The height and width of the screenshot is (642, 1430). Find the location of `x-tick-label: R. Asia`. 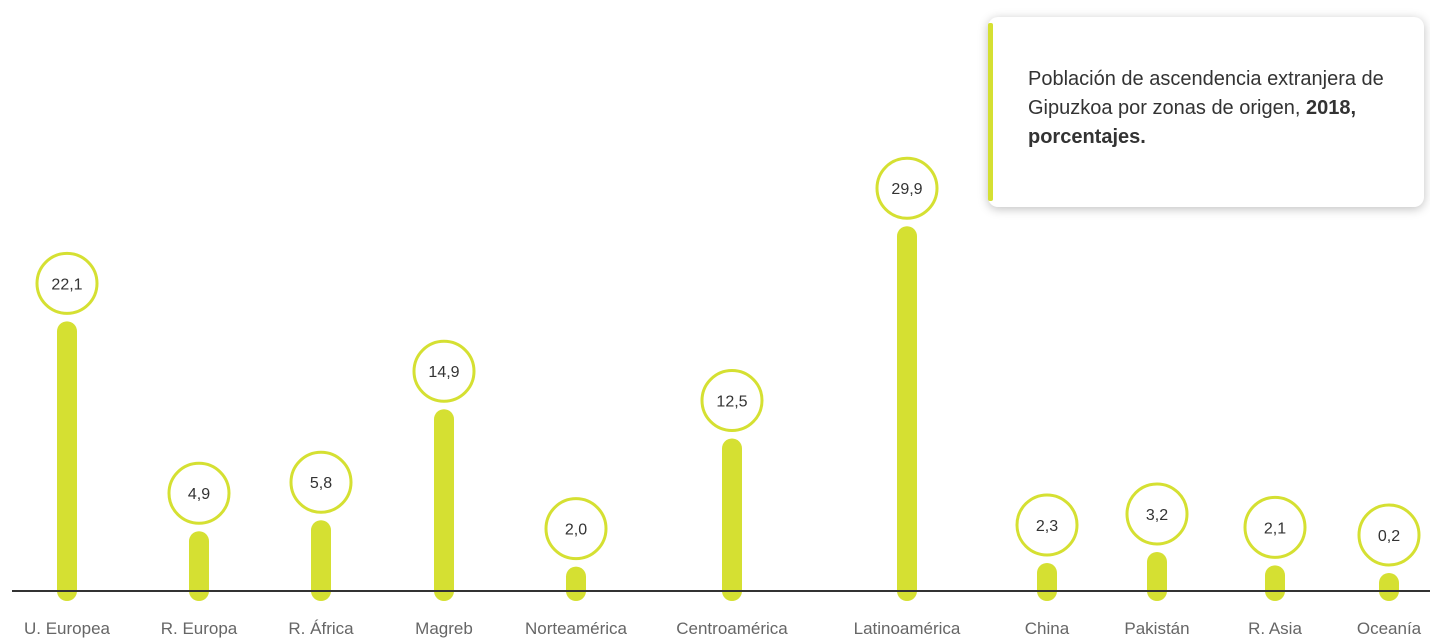

x-tick-label: R. Asia is located at coordinates (1275, 628).